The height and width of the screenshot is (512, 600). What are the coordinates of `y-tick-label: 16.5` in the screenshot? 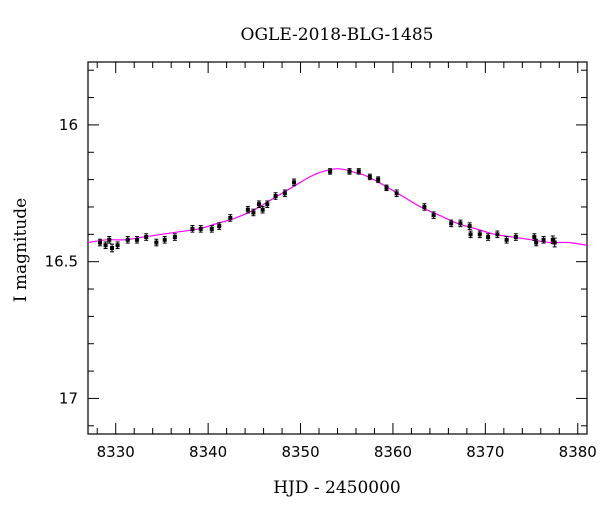 It's located at (61, 262).